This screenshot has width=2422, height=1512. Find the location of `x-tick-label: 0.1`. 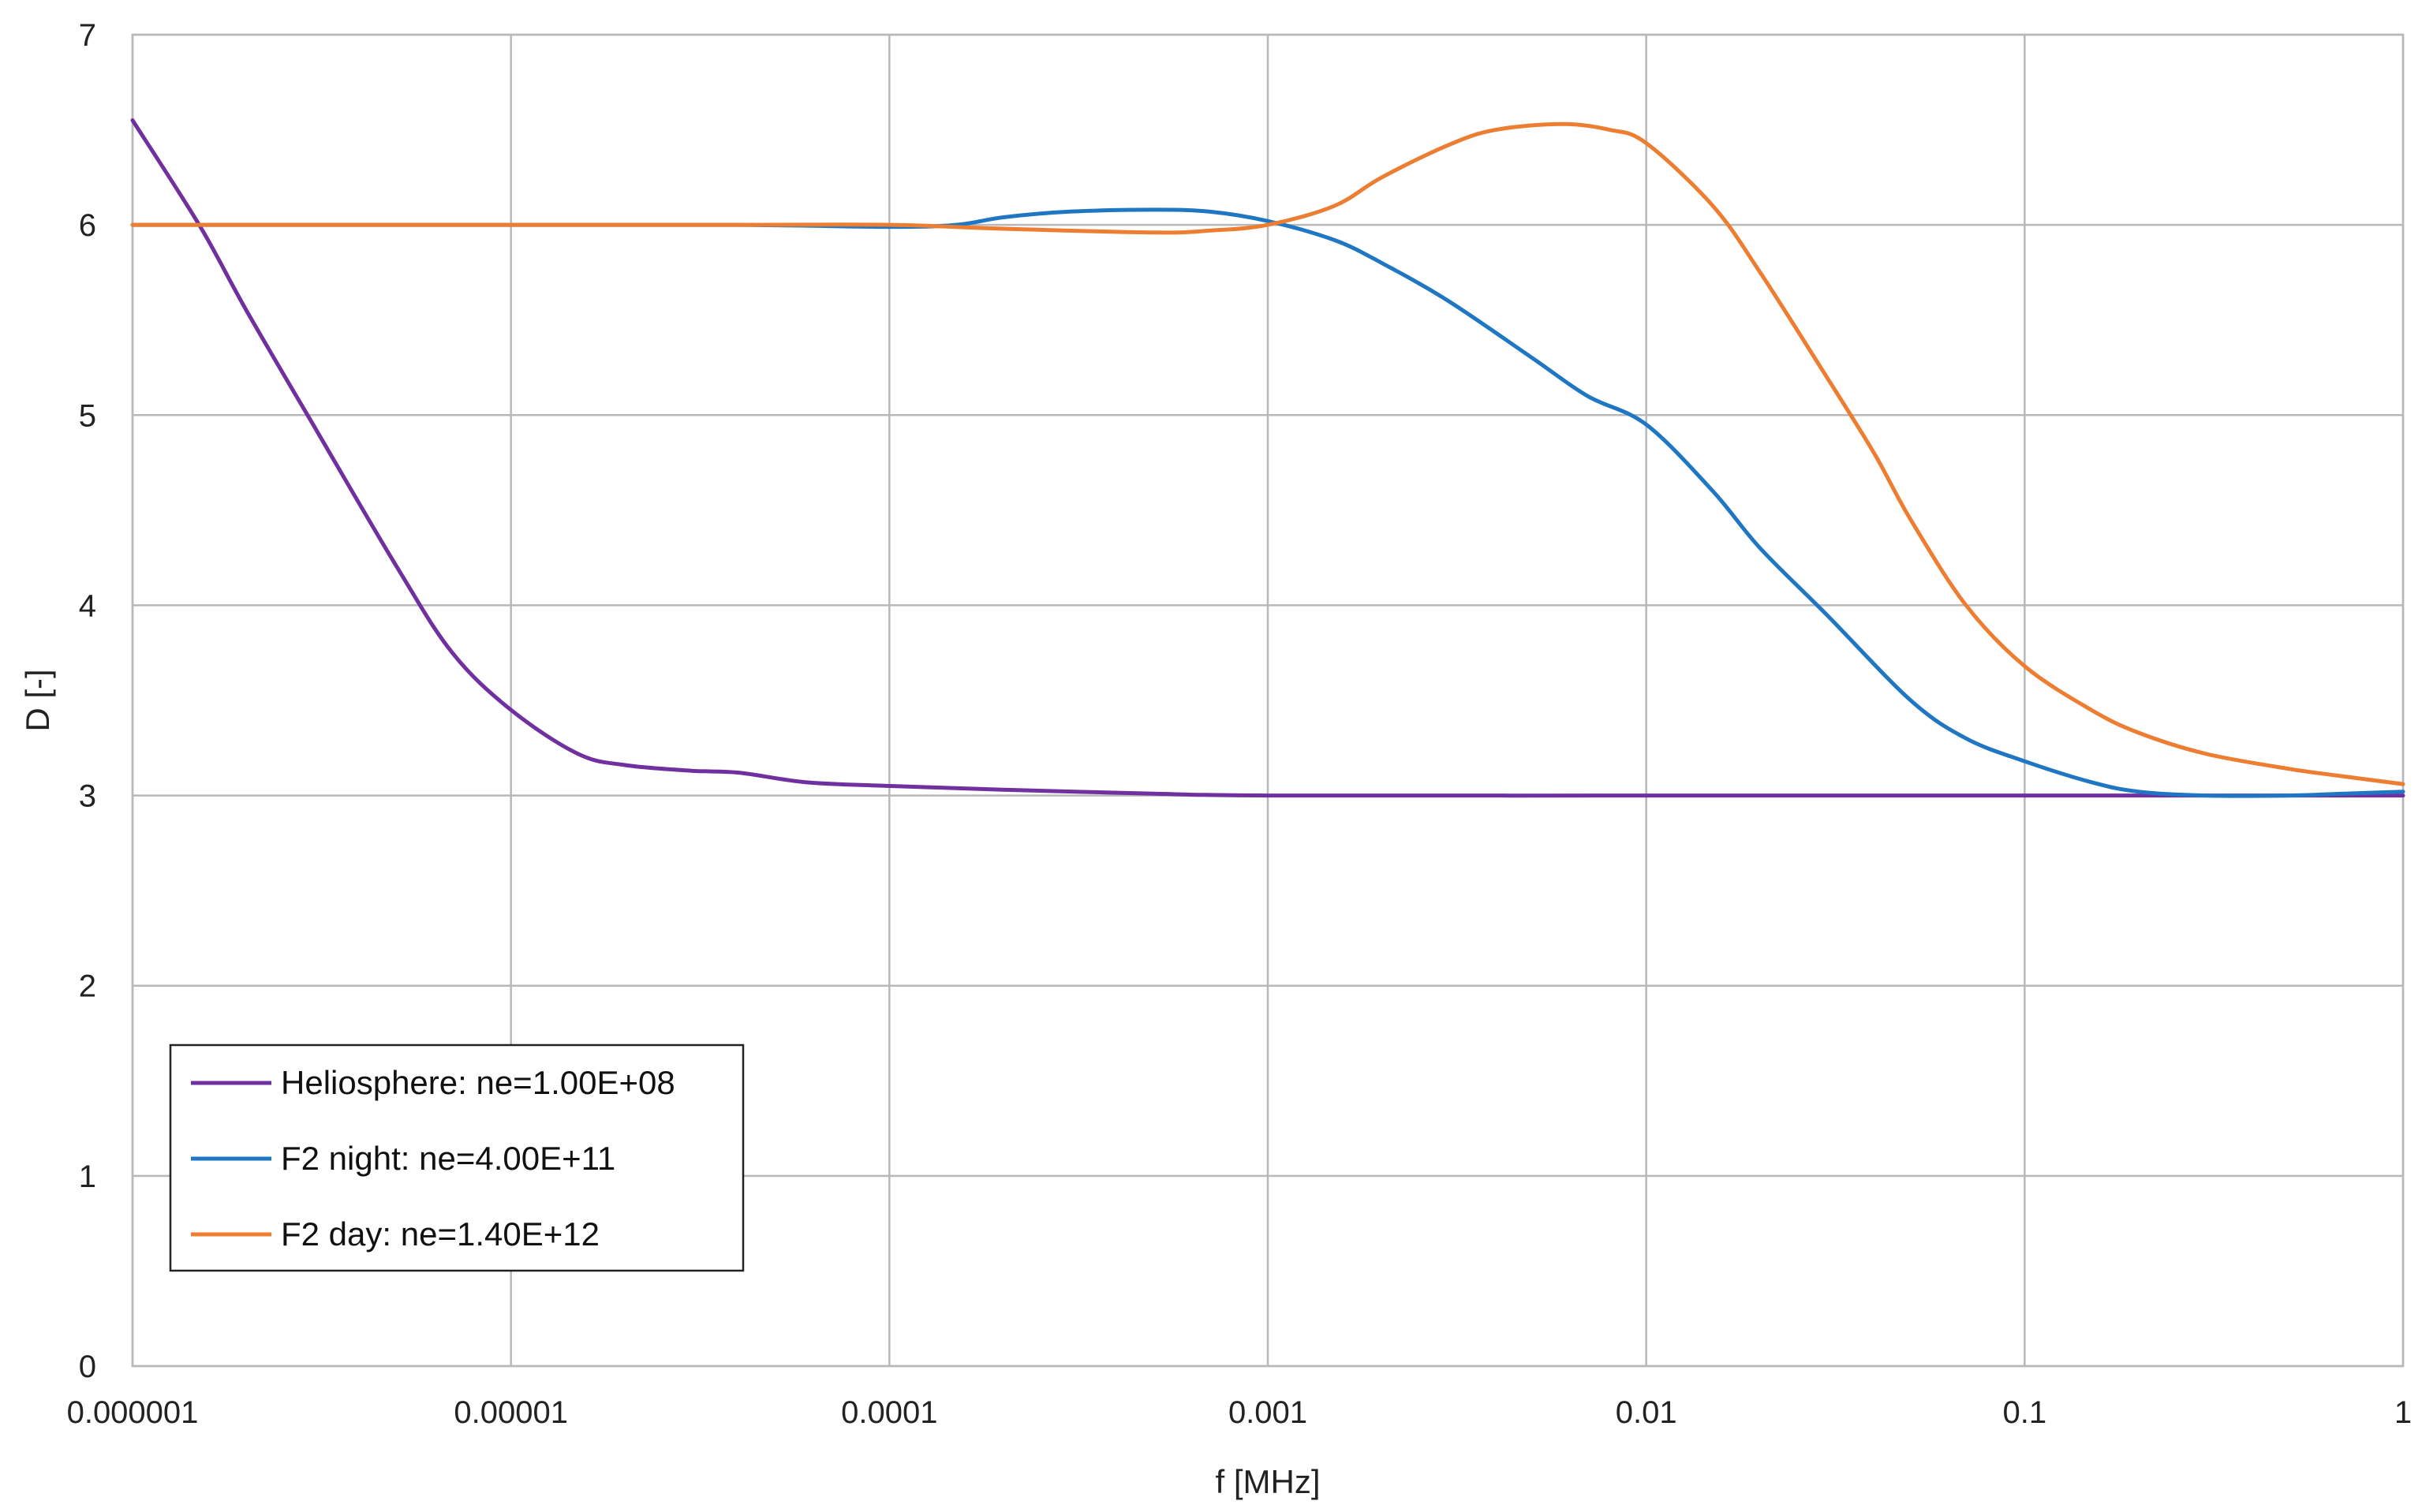

x-tick-label: 0.1 is located at coordinates (2025, 1412).